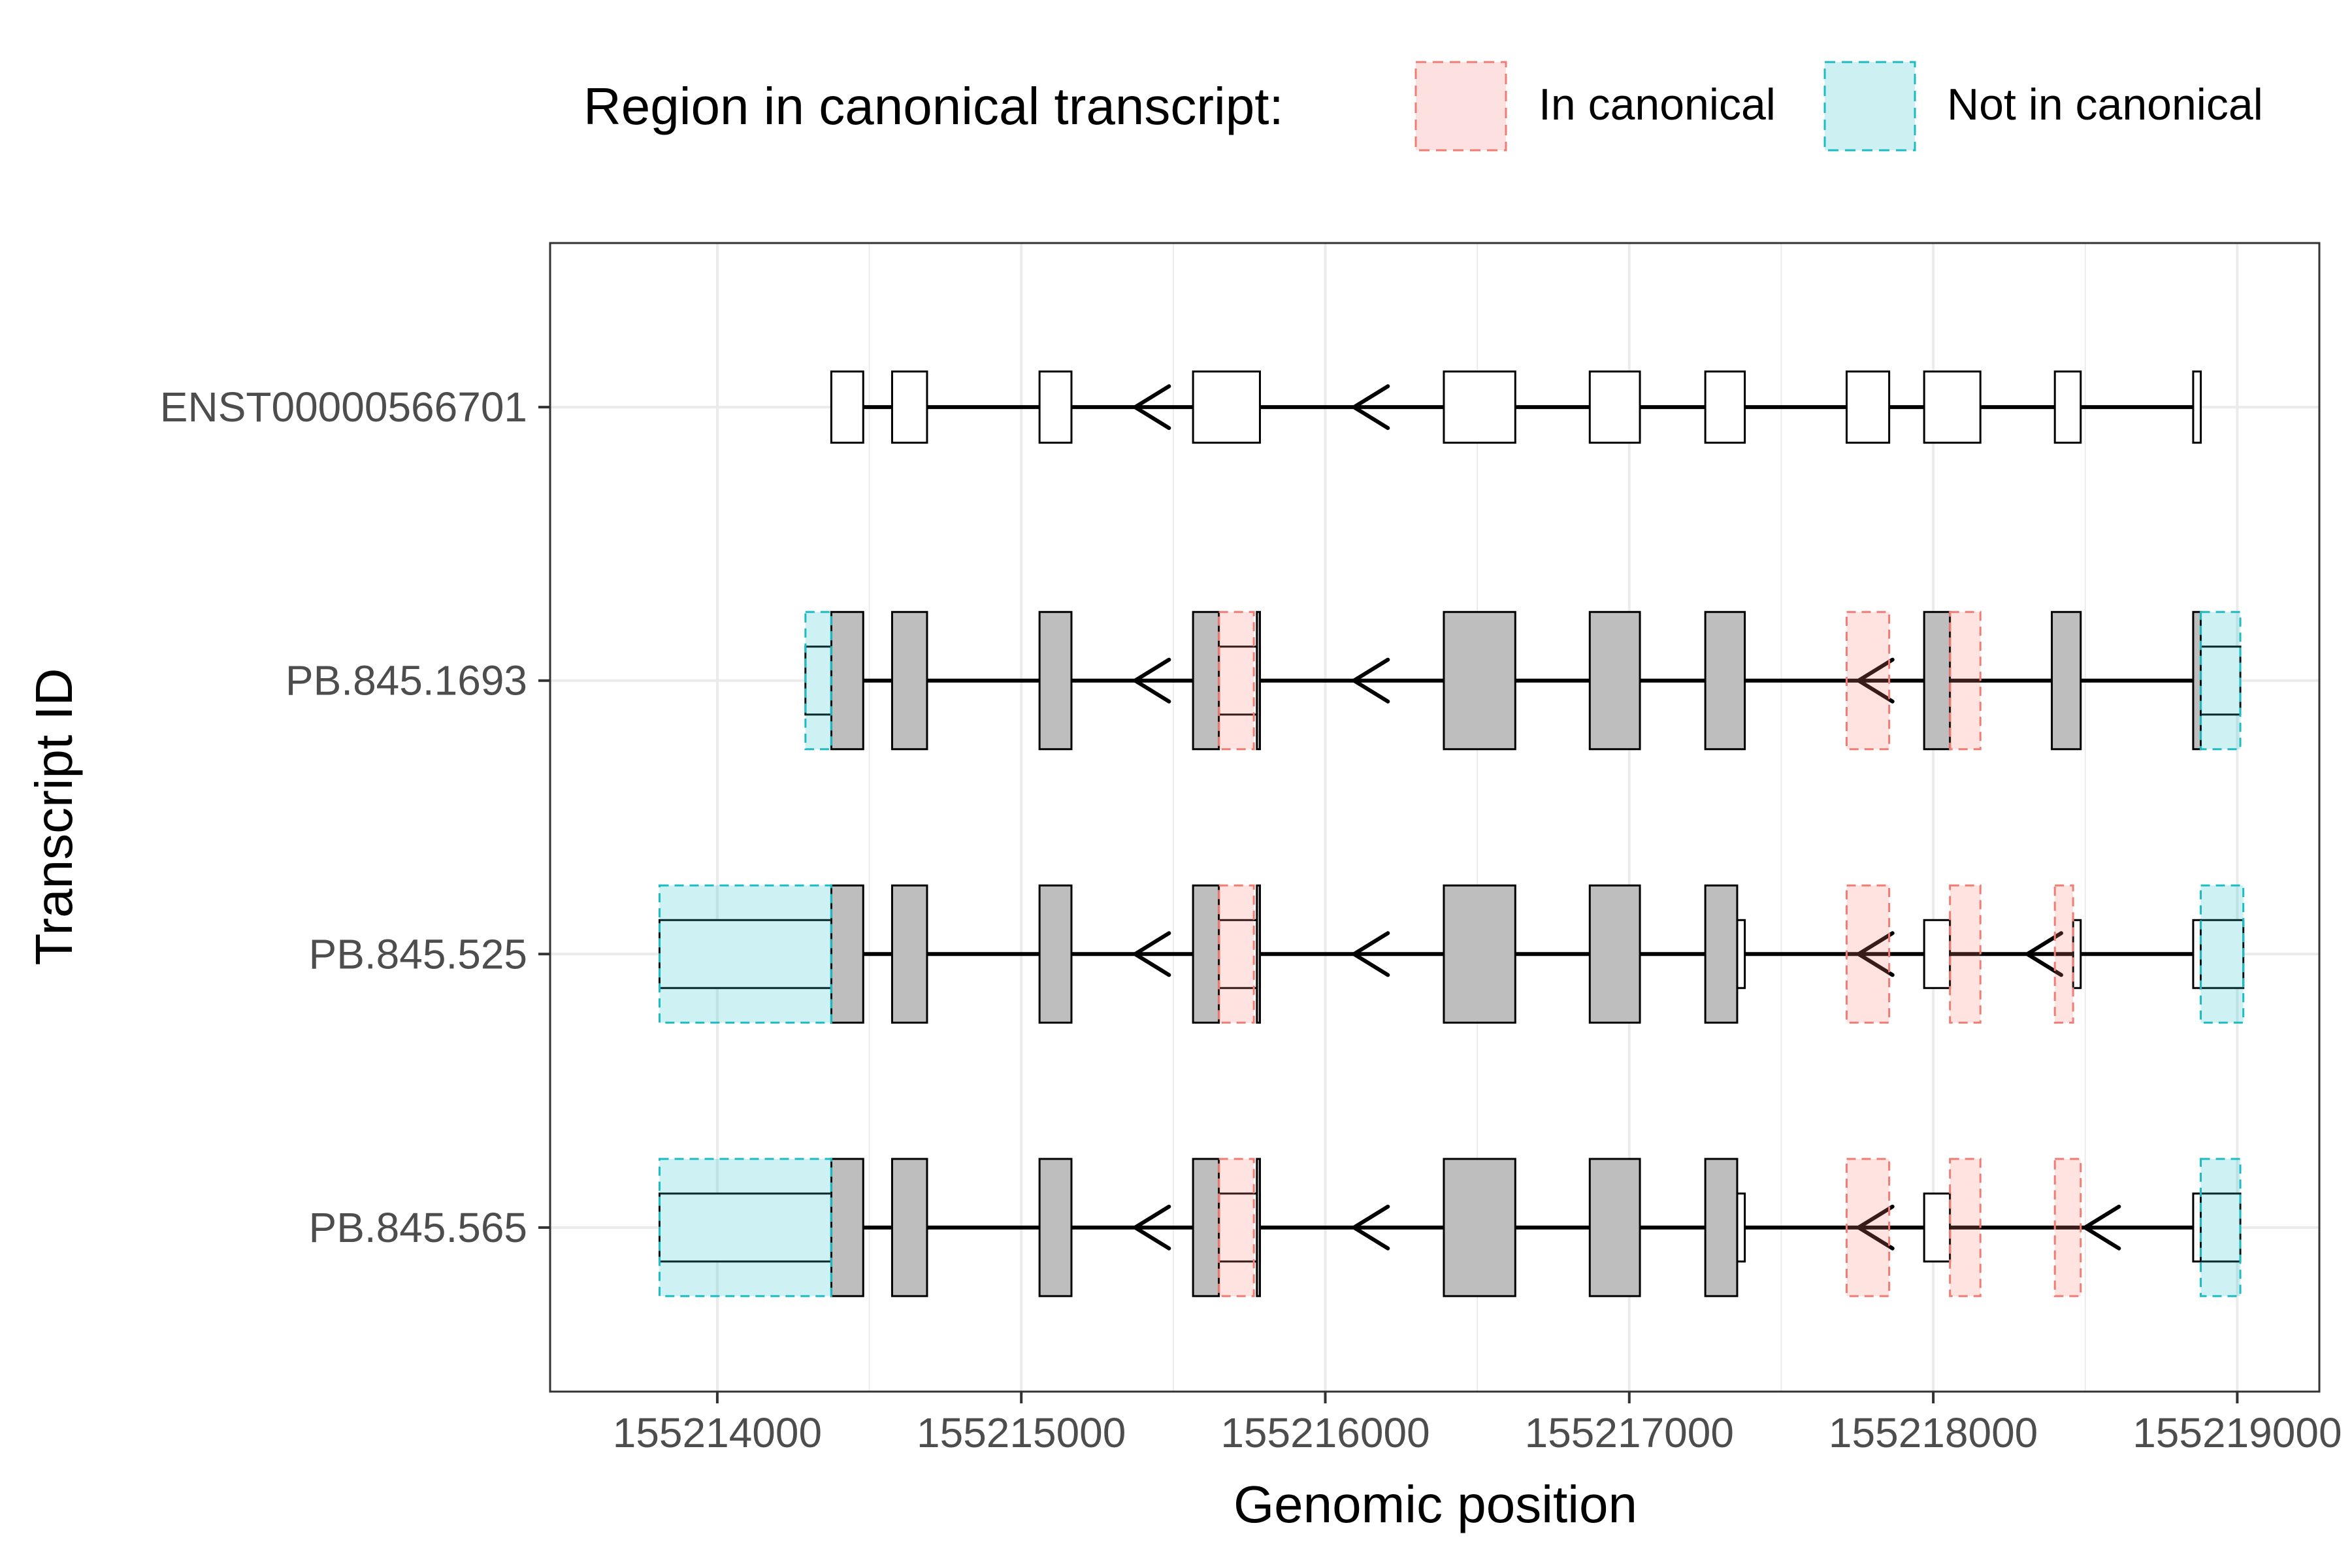  Describe the element at coordinates (933, 106) in the screenshot. I see `legend-title: Region in canonical transcript:` at that location.